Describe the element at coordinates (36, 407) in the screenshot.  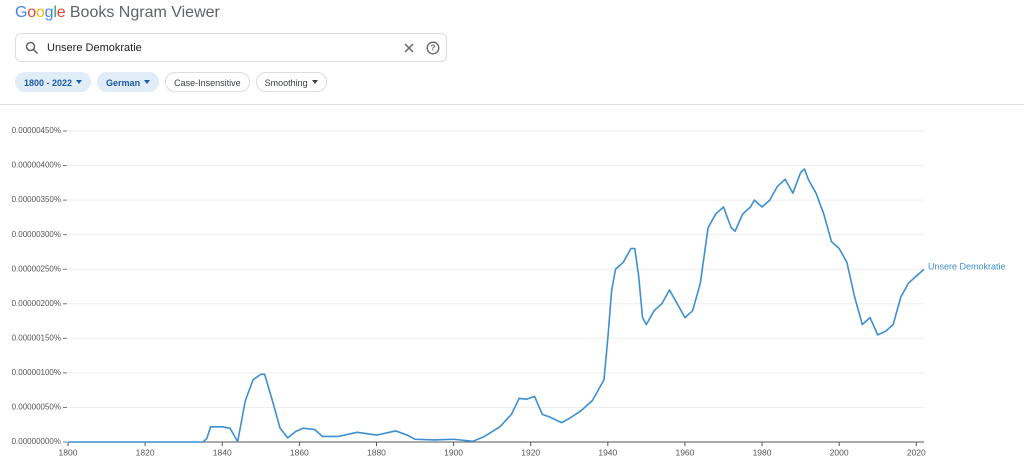
I see `y-tick-label: 0.00000050%` at that location.